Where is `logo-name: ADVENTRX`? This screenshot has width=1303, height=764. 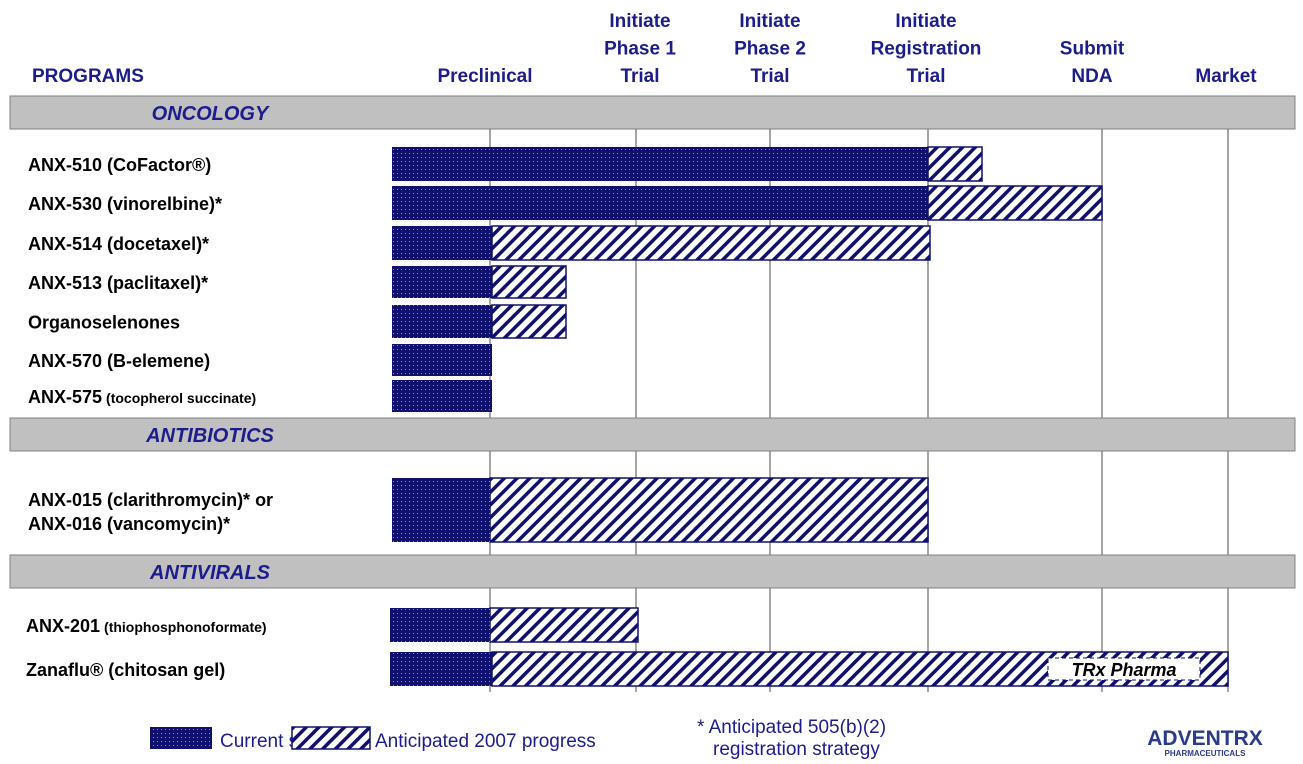 logo-name: ADVENTRX is located at coordinates (1205, 738).